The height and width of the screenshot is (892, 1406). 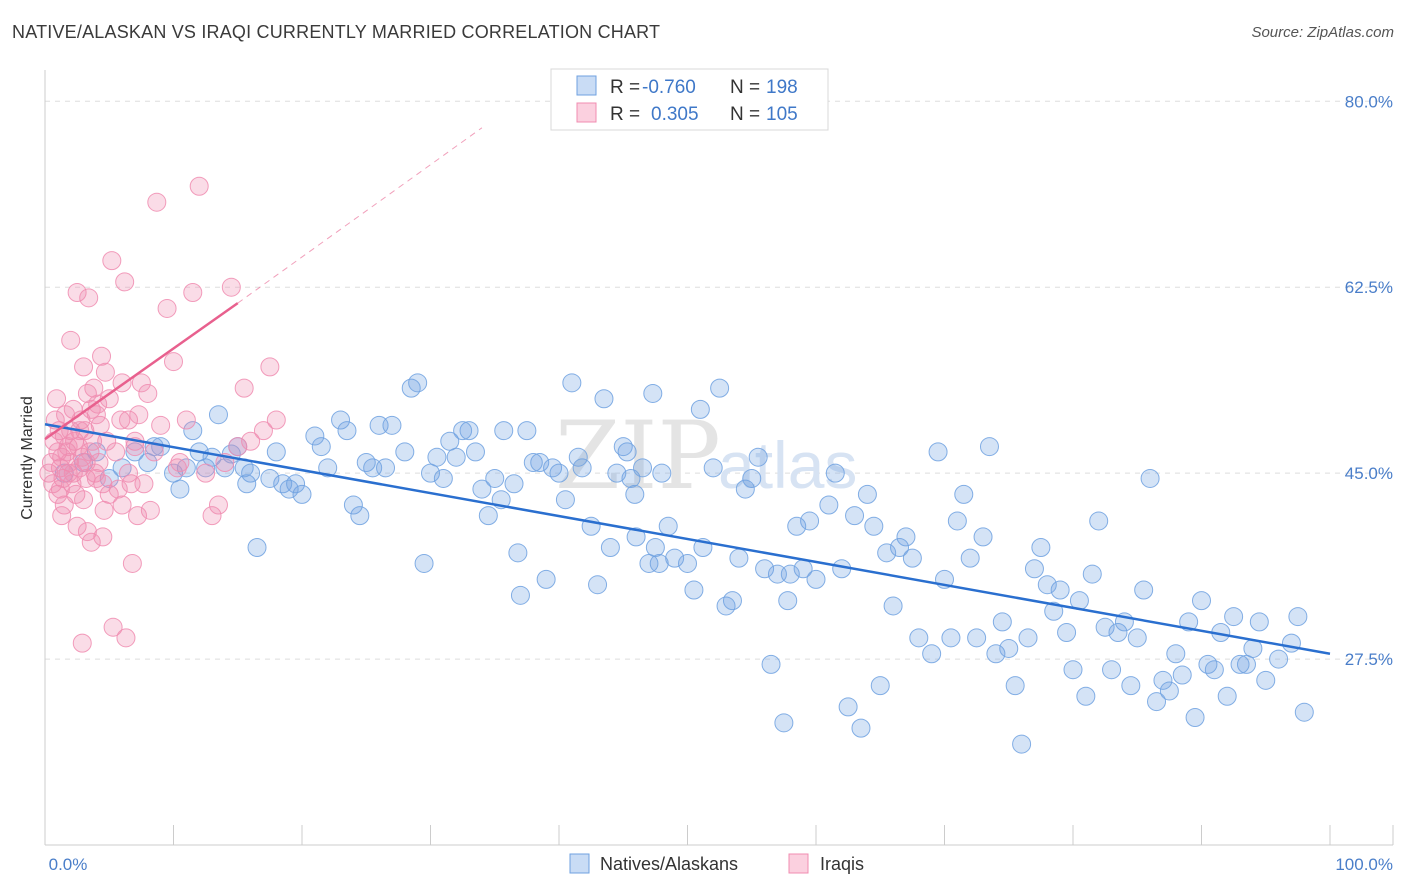 What do you see at coordinates (1322, 32) in the screenshot?
I see `source-label: Source: ZipAtlas.com` at bounding box center [1322, 32].